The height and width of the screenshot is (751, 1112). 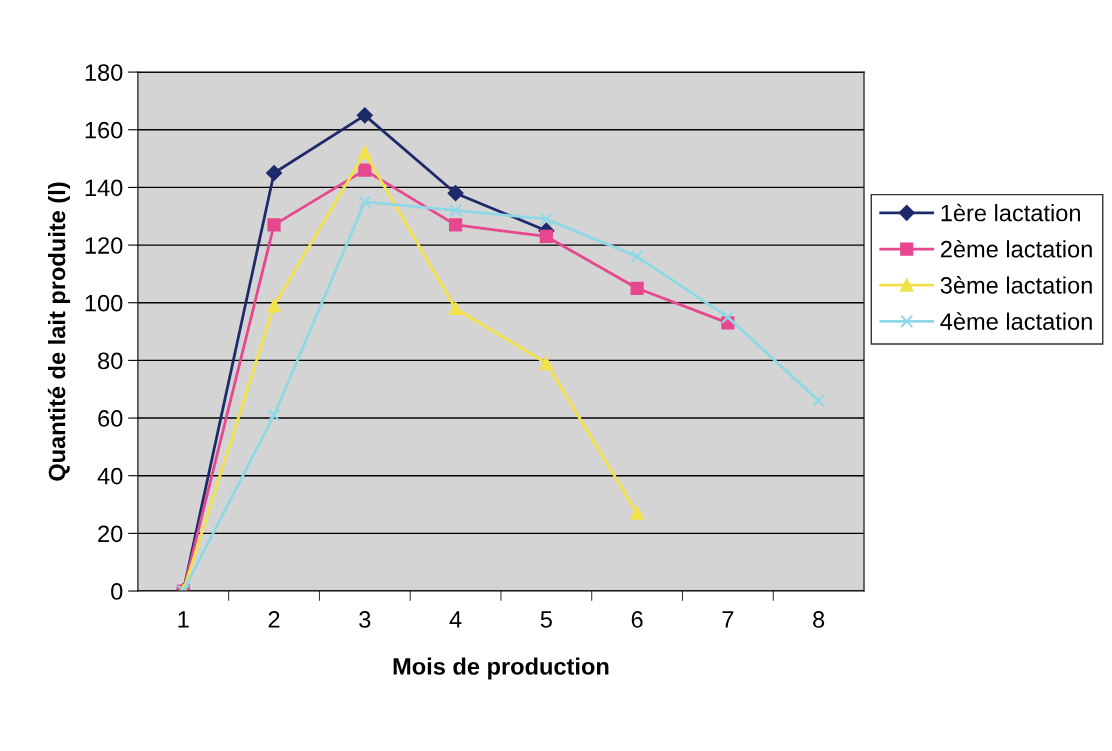 I want to click on y-tick-label: 60, so click(x=110, y=418).